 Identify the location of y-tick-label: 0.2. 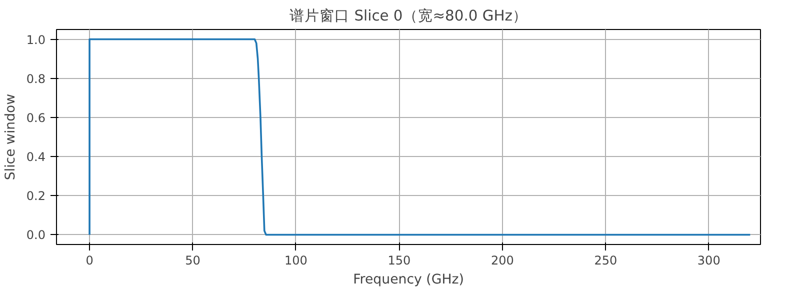
(36, 196).